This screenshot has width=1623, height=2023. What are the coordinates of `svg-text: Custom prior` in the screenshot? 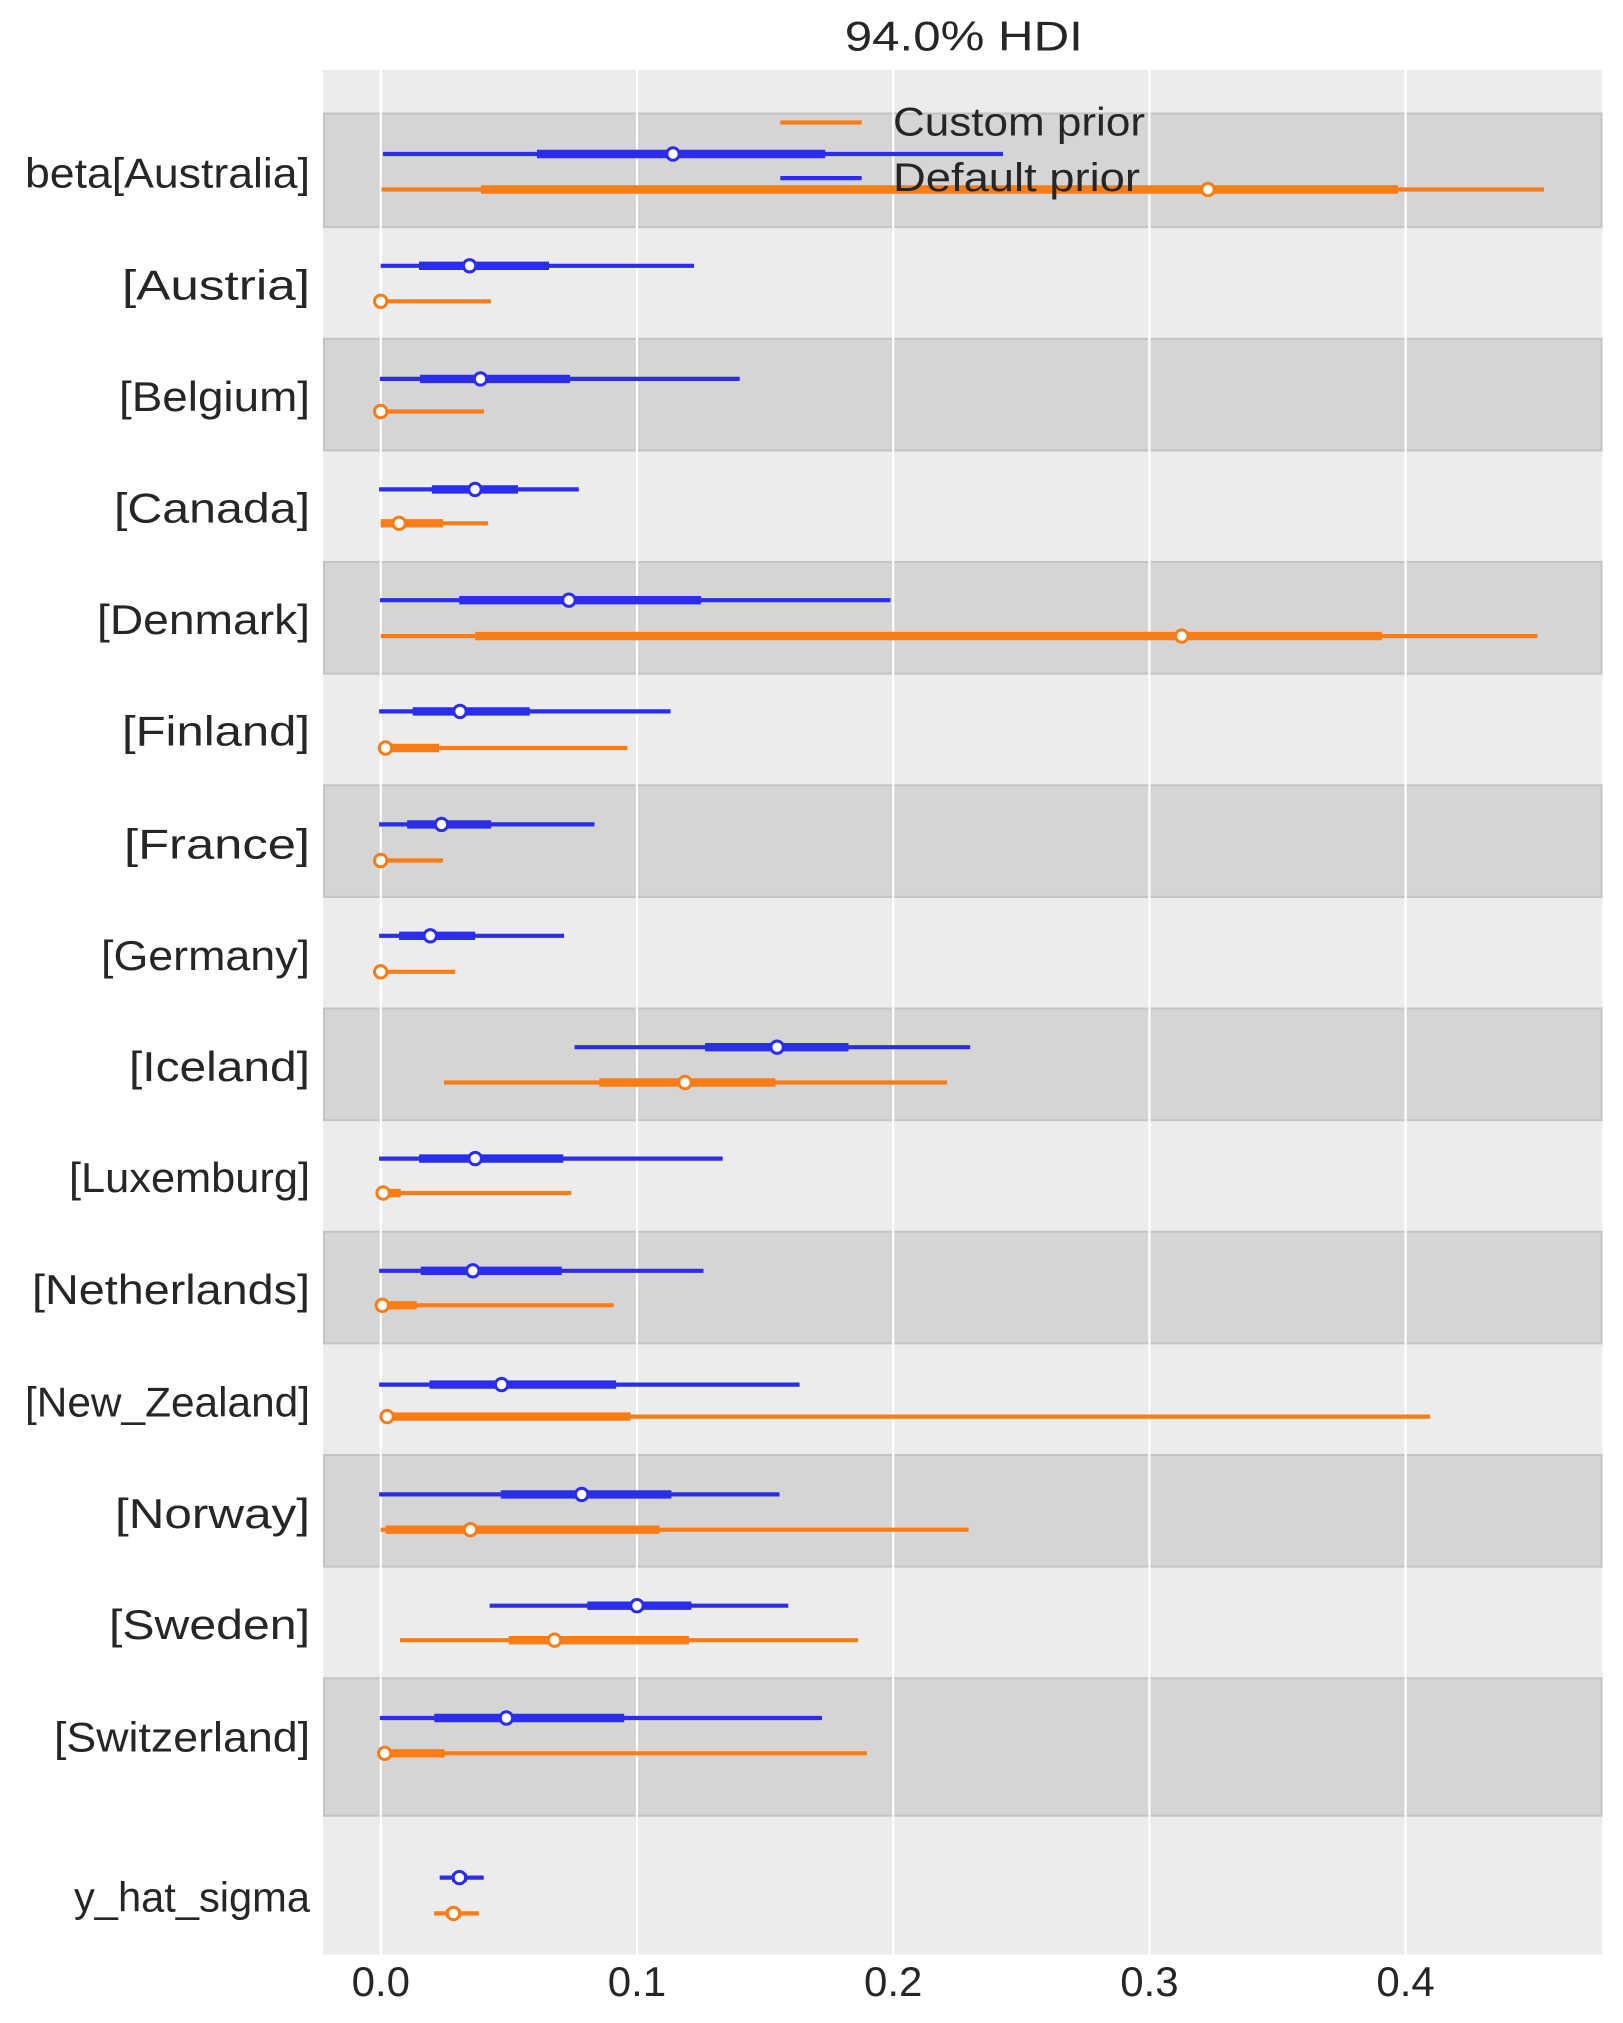 It's located at (1019, 123).